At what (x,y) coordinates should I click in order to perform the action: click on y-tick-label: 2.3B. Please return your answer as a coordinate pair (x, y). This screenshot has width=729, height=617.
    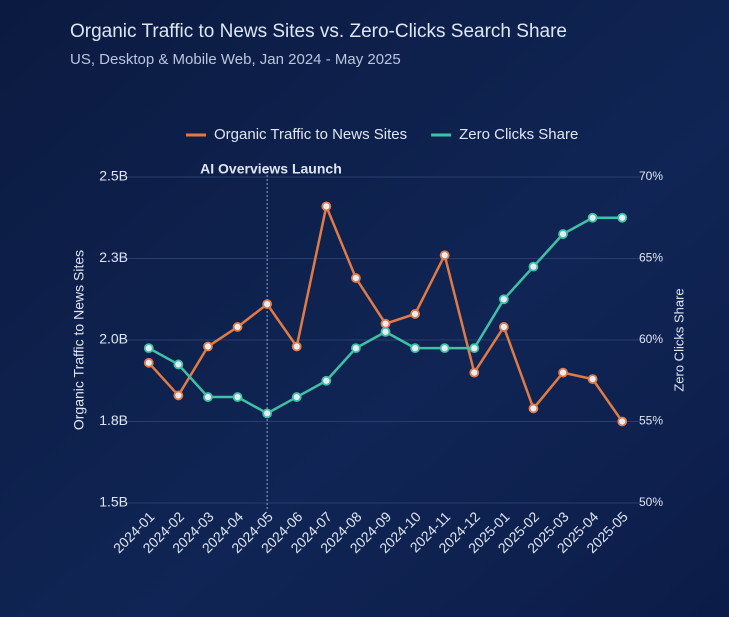
    Looking at the image, I should click on (113, 257).